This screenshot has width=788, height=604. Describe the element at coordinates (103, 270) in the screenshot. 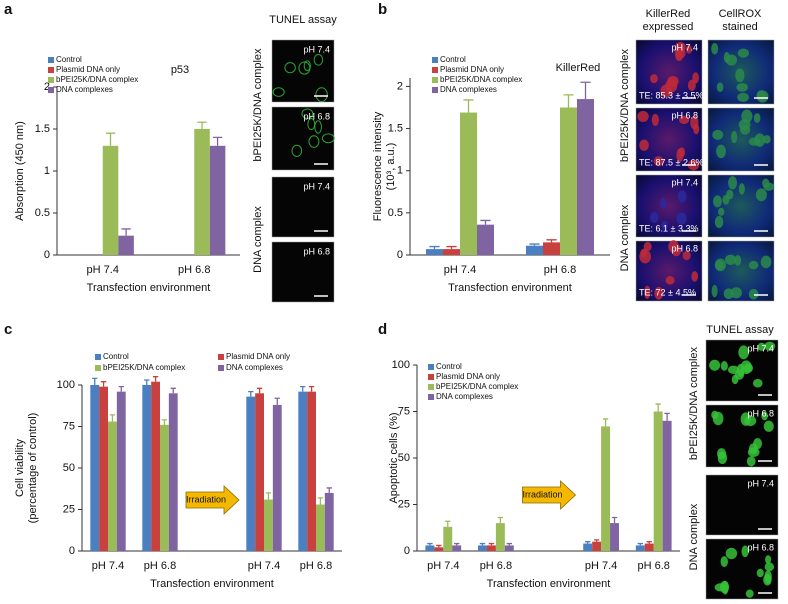

I see `x-tick-label: pH 7.4` at that location.